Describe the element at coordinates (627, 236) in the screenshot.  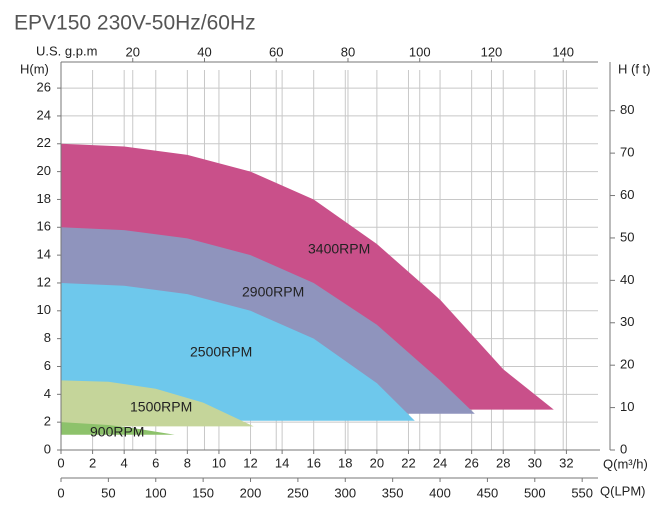
I see `y2-tick-label: 50` at that location.